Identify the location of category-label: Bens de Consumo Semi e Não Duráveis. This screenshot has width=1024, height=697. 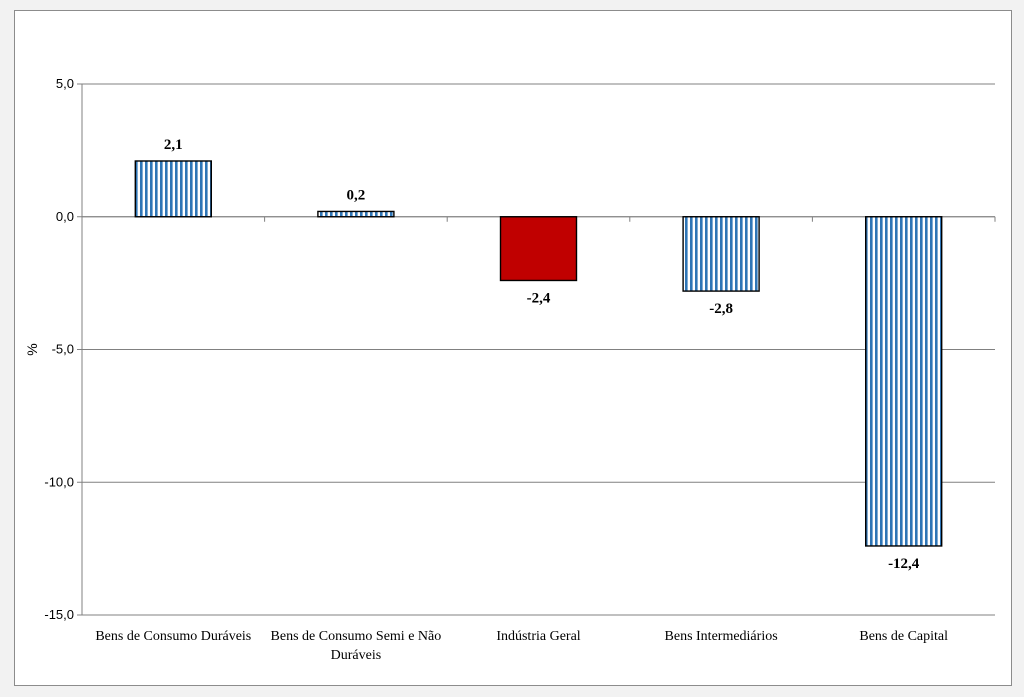
(356, 646).